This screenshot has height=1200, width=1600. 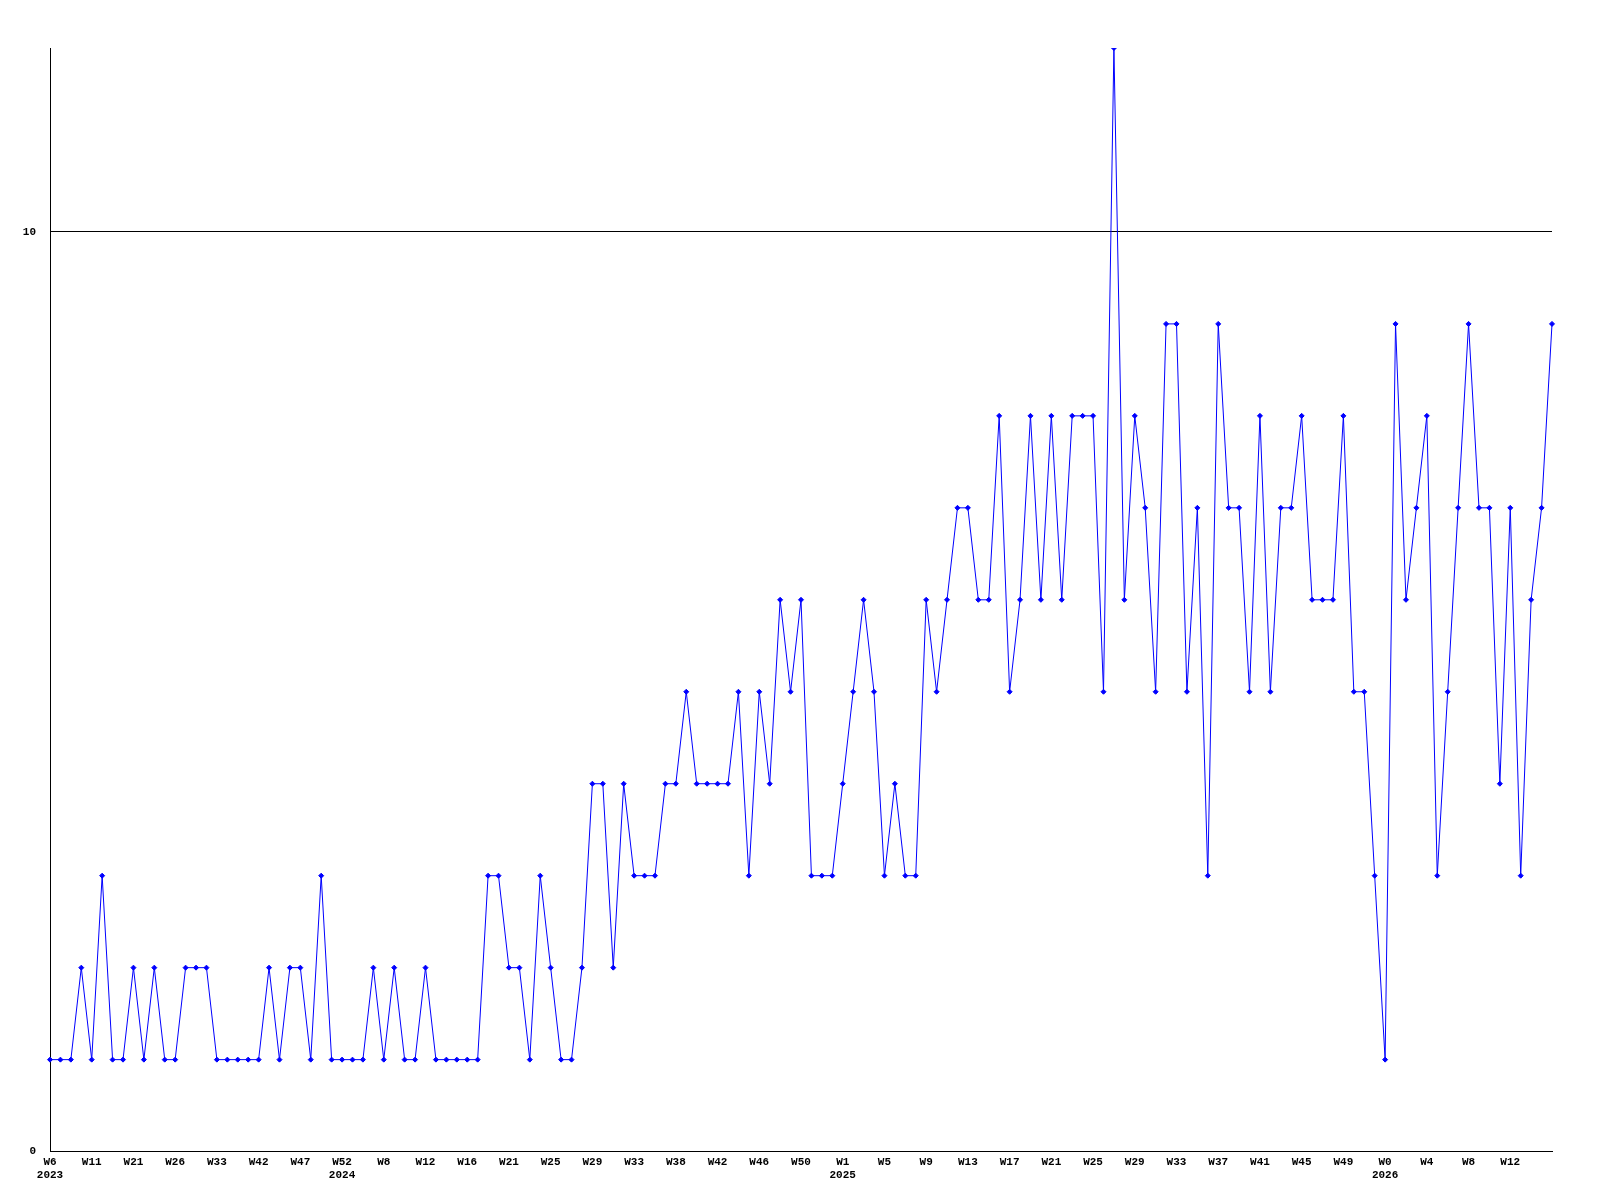 I want to click on x-tick-label: W37, so click(x=1218, y=1161).